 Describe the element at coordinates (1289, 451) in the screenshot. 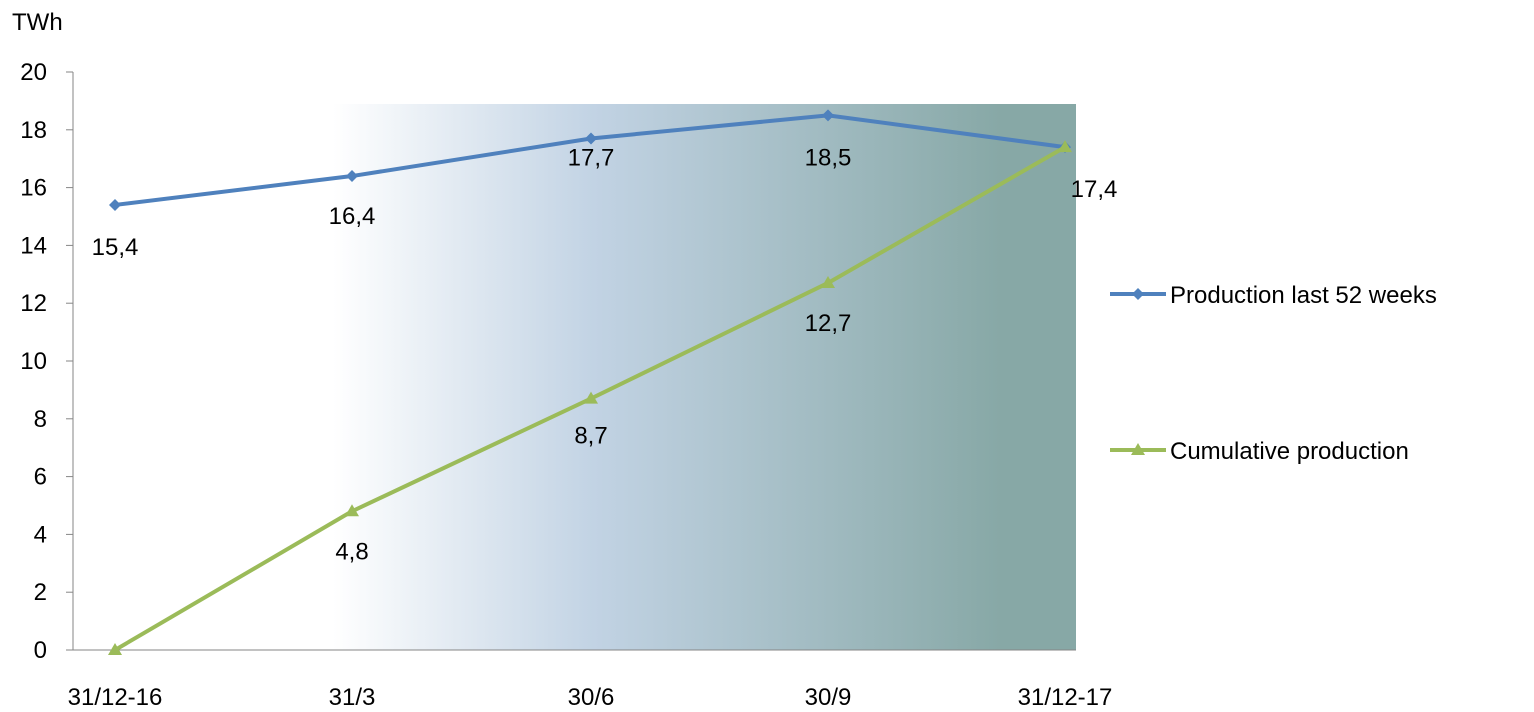

I see `legend-label: Cumulative production` at that location.